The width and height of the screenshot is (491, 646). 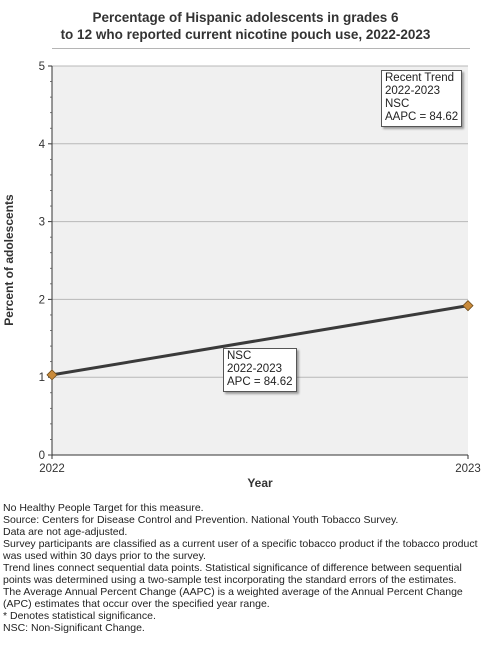 What do you see at coordinates (42, 456) in the screenshot?
I see `y-tick-label: 0` at bounding box center [42, 456].